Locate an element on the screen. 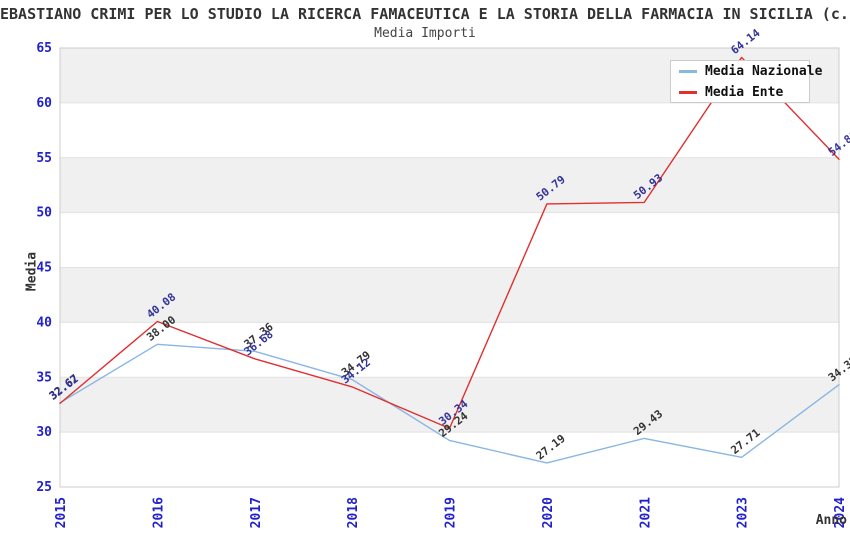 Image resolution: width=850 pixels, height=550 pixels. legend-label: Media Nazionale is located at coordinates (764, 71).